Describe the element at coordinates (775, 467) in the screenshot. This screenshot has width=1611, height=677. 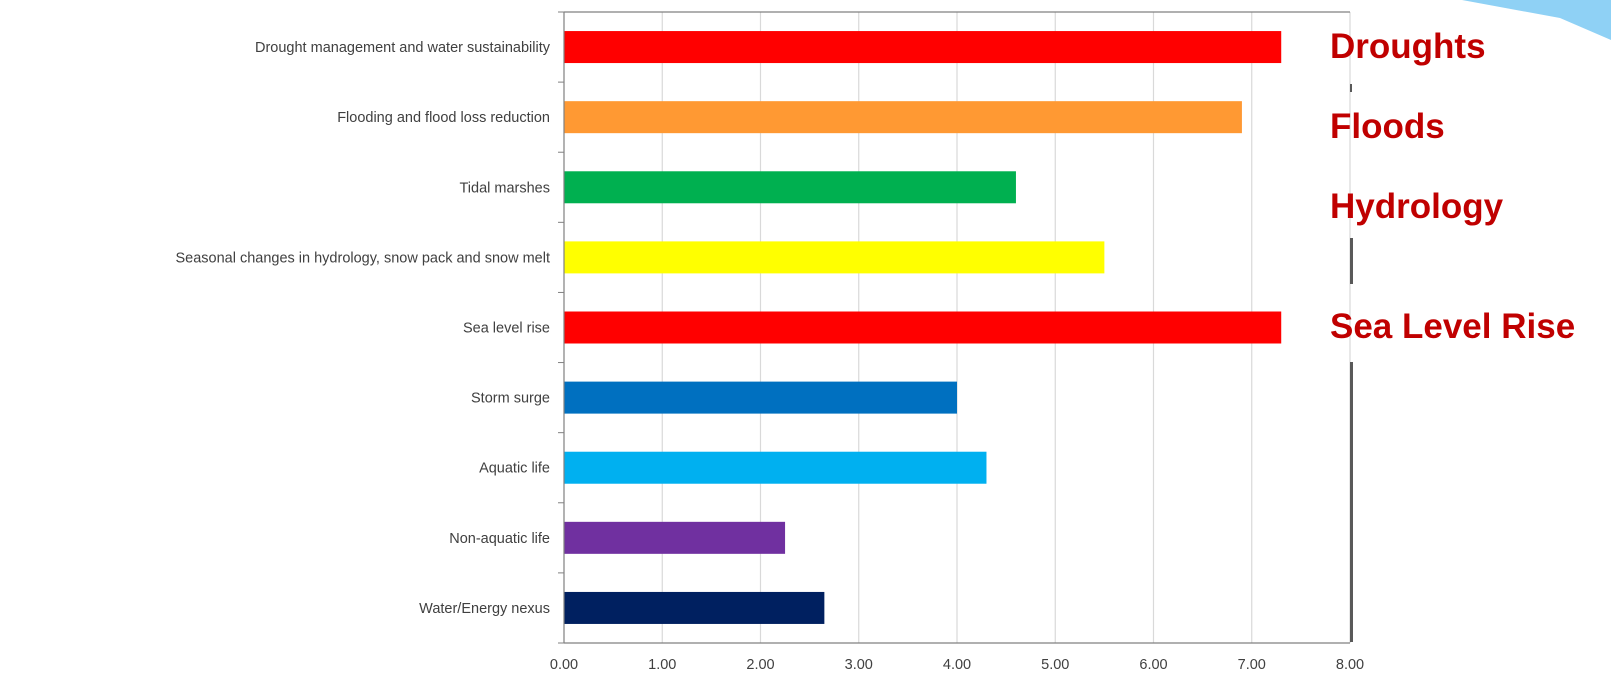
I see `bar-aquatic-life` at that location.